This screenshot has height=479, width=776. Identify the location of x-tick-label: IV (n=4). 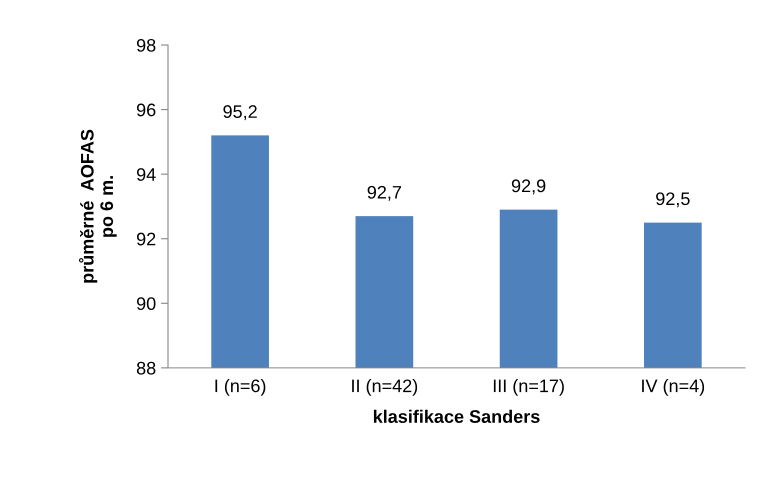
(673, 387).